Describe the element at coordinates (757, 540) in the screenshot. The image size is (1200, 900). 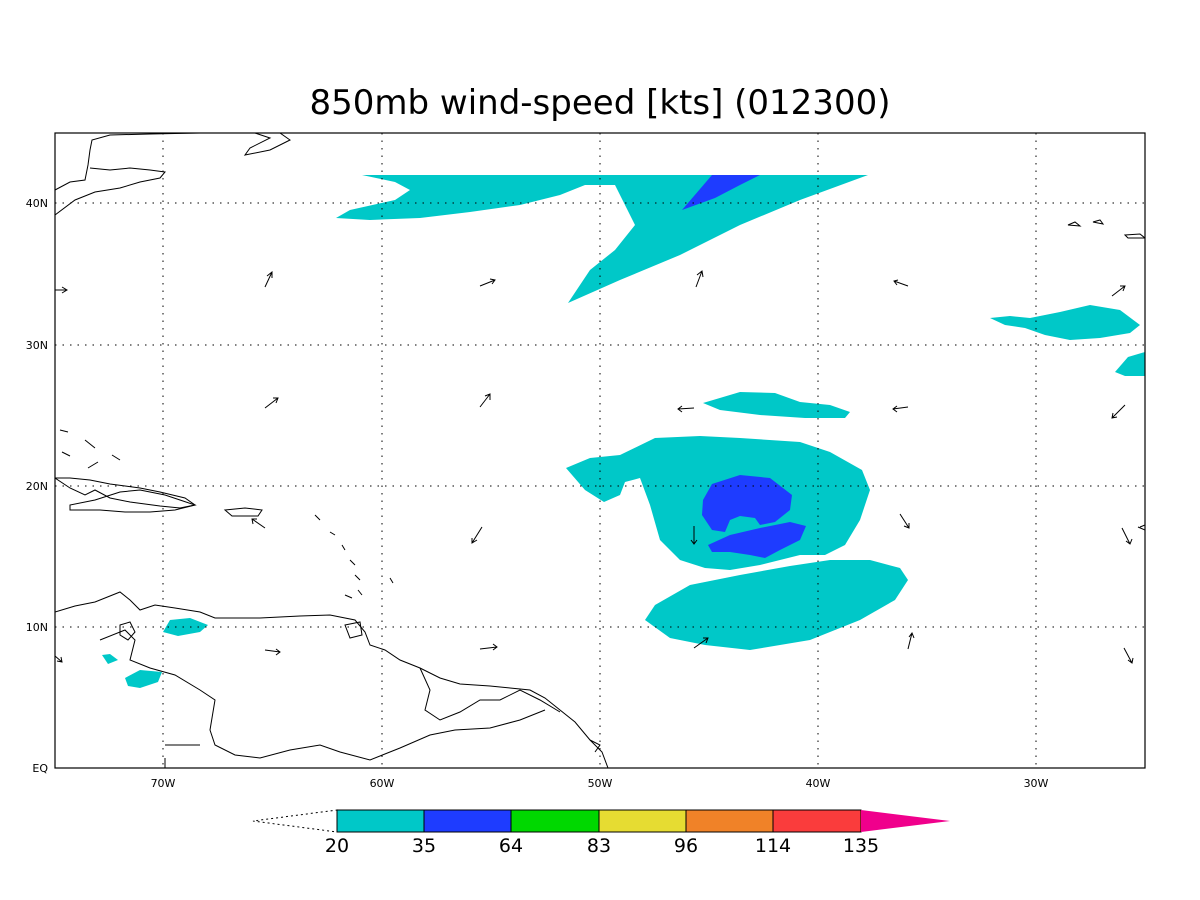
I see `shade-hurricane-core-s` at that location.